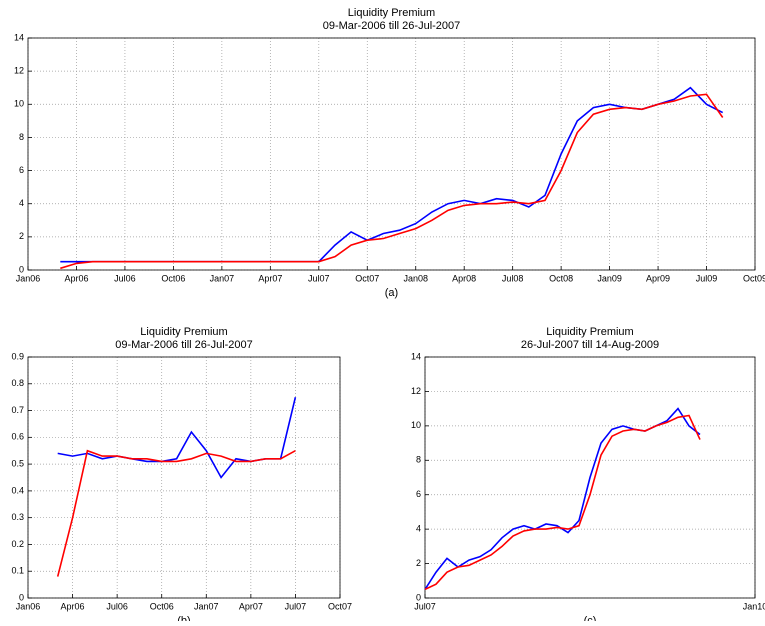  What do you see at coordinates (391, 293) in the screenshot?
I see `x-axis-label: (a)` at bounding box center [391, 293].